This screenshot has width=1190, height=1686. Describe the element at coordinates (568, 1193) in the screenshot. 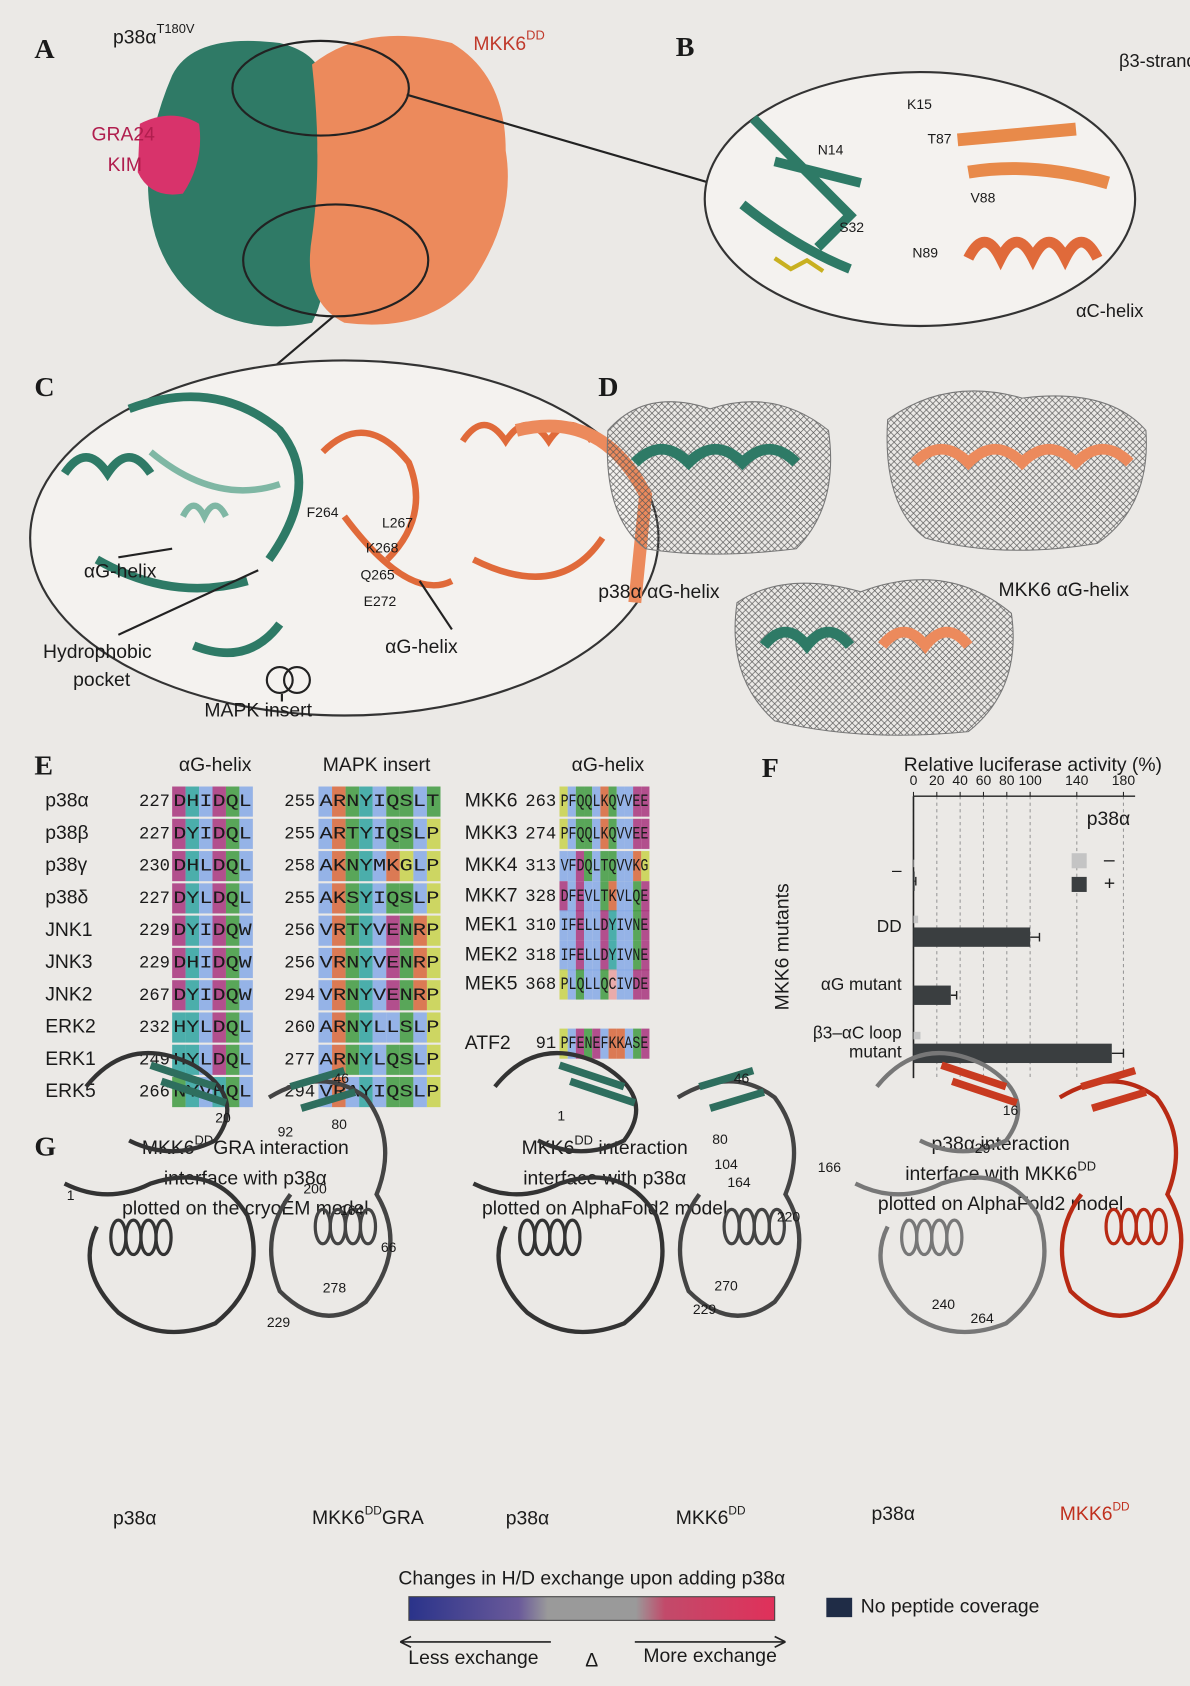

I see `ribbon` at that location.